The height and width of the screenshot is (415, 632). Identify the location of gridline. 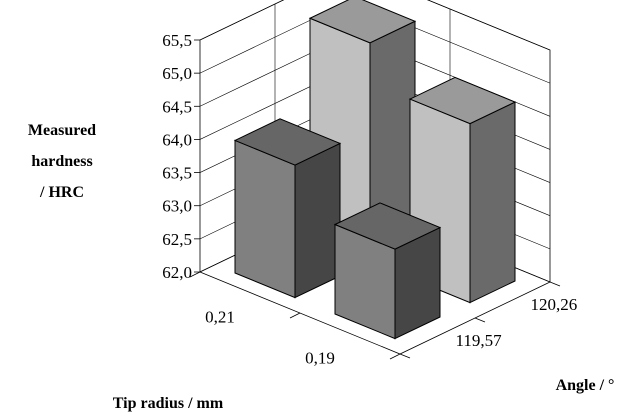
(375, 25).